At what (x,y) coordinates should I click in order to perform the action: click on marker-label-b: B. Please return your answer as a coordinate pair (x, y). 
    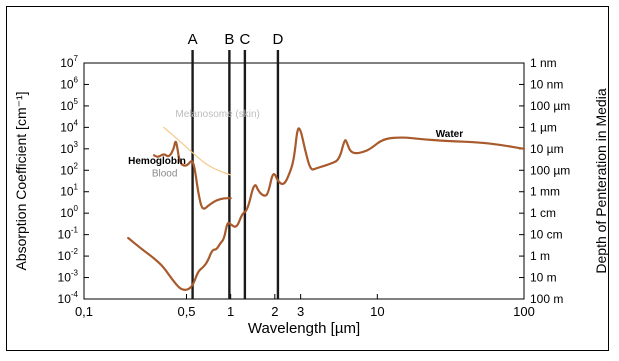
    Looking at the image, I should click on (229, 39).